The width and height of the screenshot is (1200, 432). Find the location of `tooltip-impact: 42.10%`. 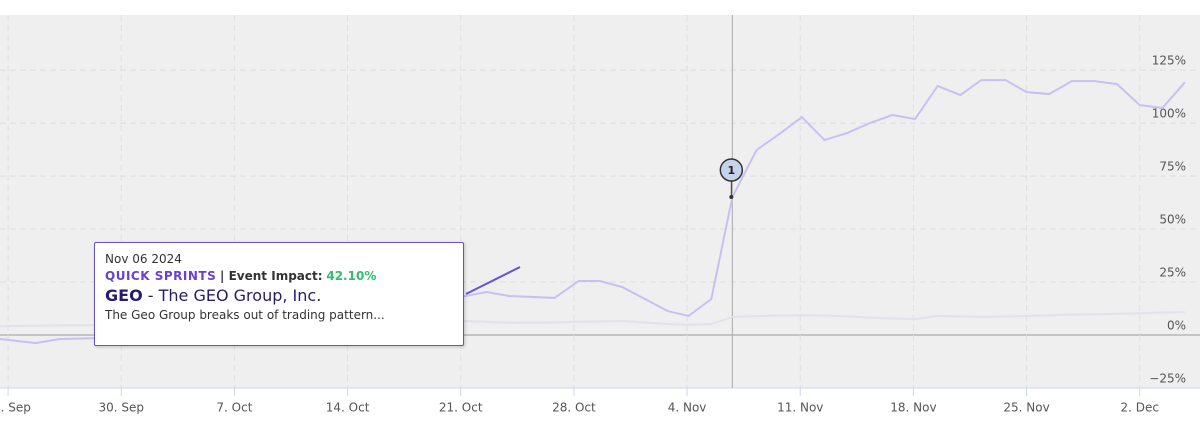

tooltip-impact: 42.10% is located at coordinates (351, 276).